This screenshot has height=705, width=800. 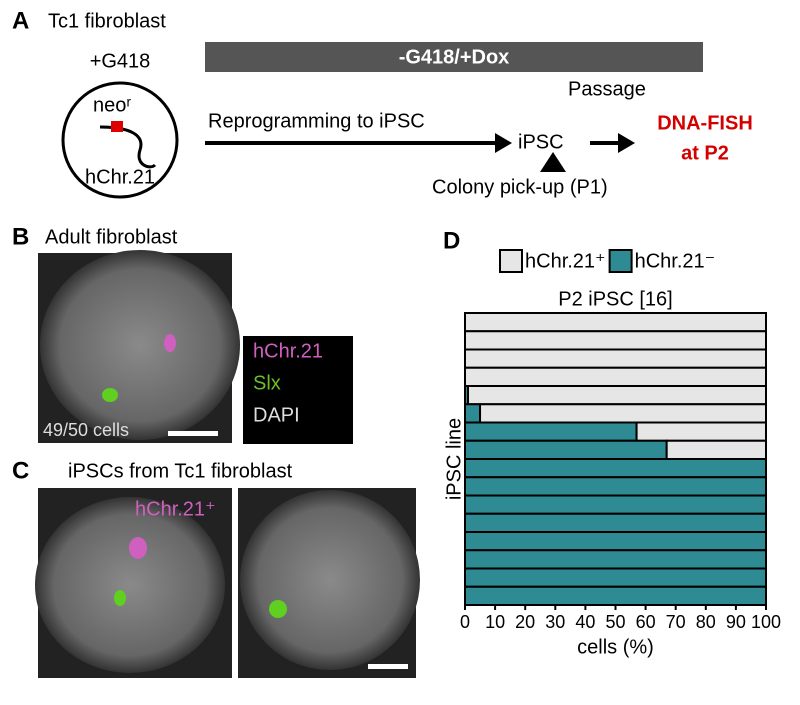 What do you see at coordinates (276, 415) in the screenshot?
I see `channel-label: DAPI` at bounding box center [276, 415].